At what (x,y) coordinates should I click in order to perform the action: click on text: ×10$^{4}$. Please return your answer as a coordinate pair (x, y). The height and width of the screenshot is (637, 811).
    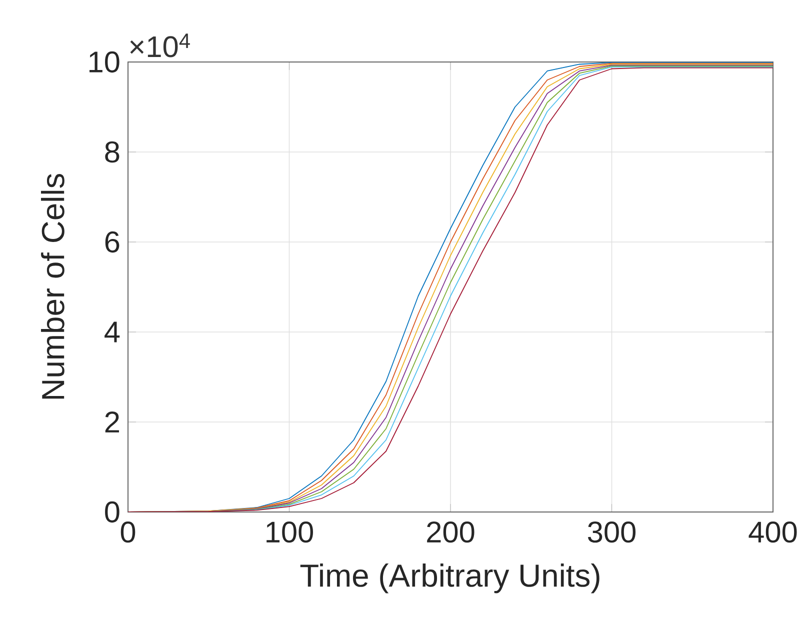
    Looking at the image, I should click on (160, 46).